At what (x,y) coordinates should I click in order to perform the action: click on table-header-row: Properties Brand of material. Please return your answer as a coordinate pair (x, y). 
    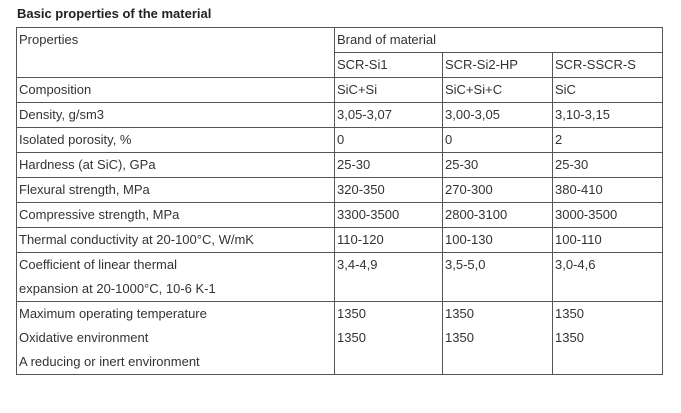
    Looking at the image, I should click on (339, 52).